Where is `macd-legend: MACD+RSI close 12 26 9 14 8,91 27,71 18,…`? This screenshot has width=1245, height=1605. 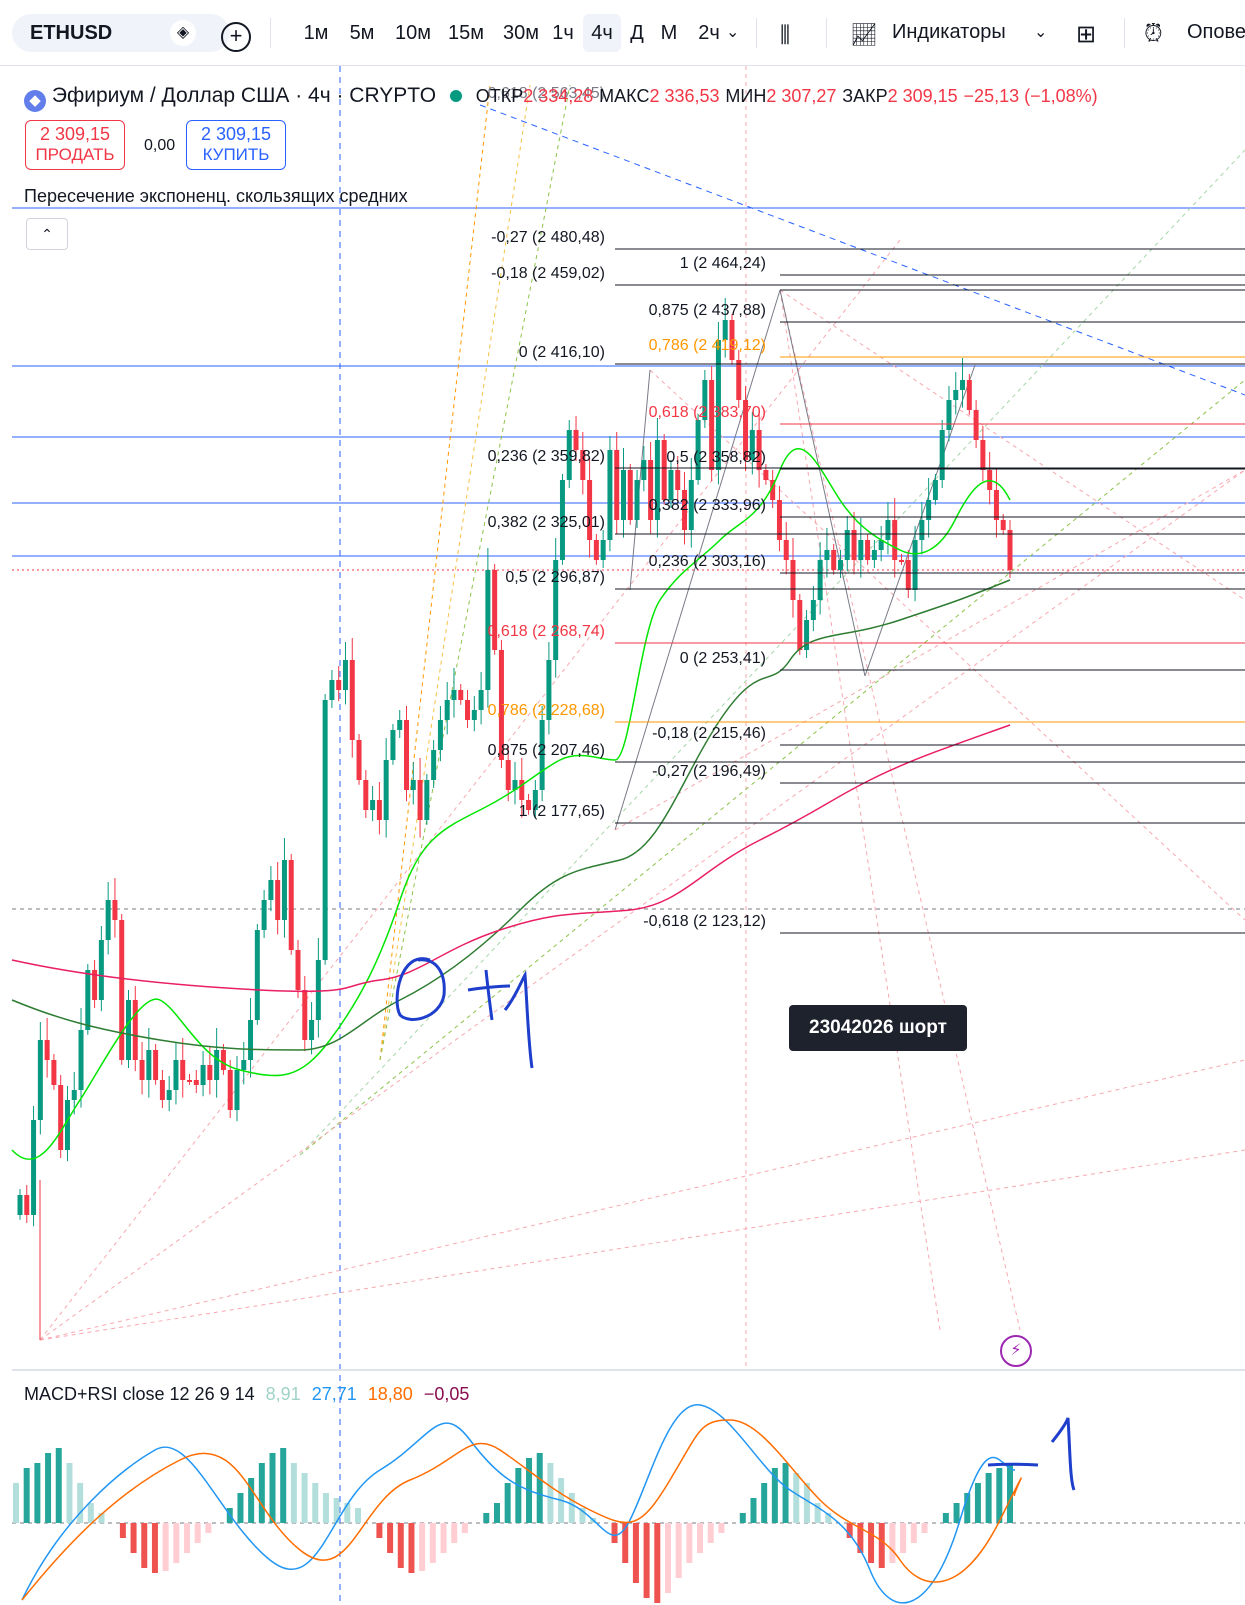
macd-legend: MACD+RSI close 12 26 9 14 8,91 27,71 18,… is located at coordinates (246, 1394).